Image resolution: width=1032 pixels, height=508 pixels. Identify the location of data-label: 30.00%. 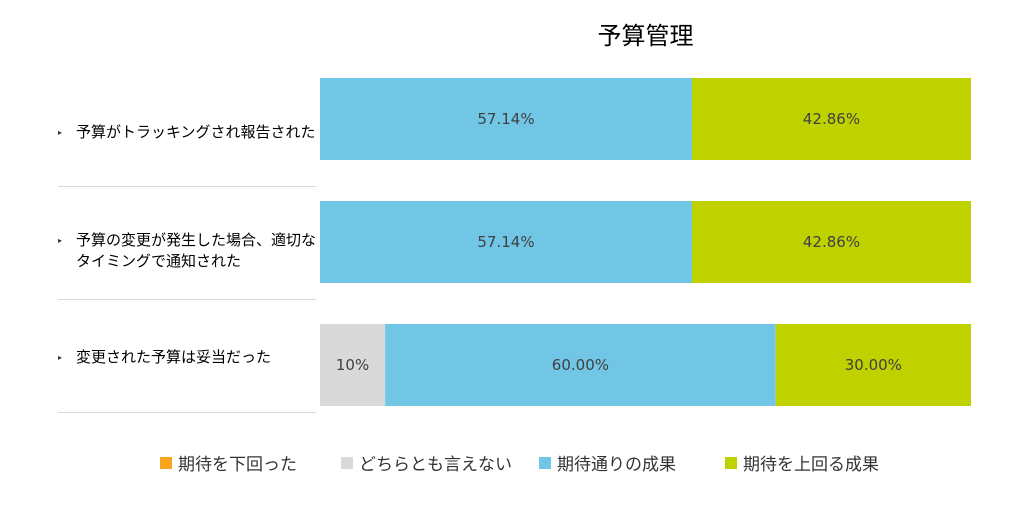
(873, 365).